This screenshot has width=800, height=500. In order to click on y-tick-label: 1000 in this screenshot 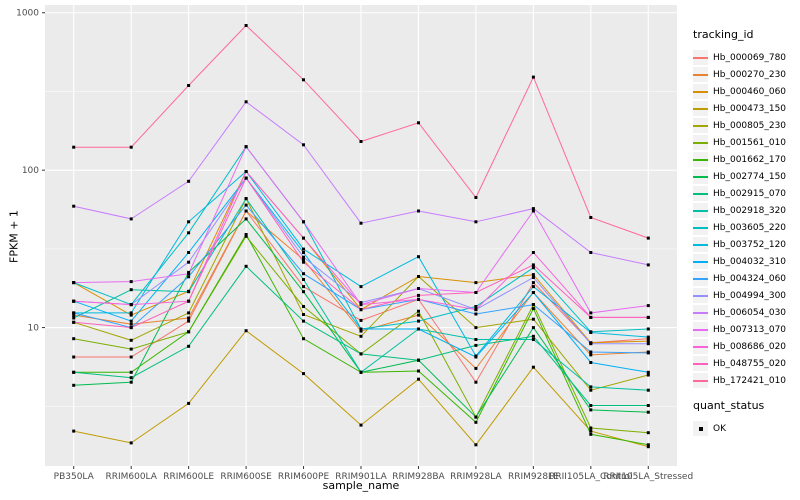, I will do `click(27, 14)`.